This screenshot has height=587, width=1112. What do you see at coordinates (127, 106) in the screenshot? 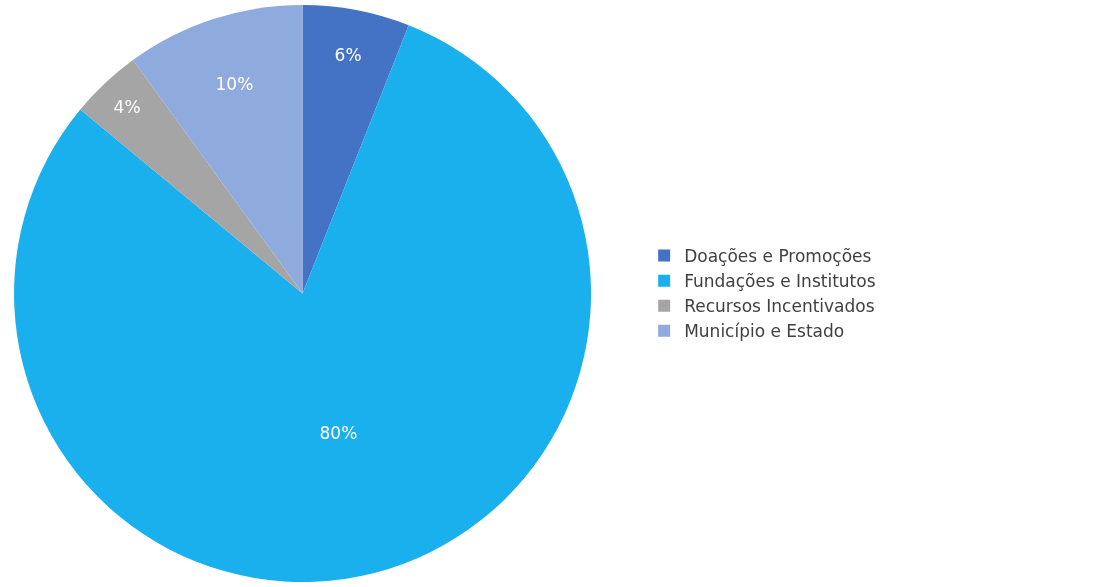
I see `data-label: 4%` at bounding box center [127, 106].